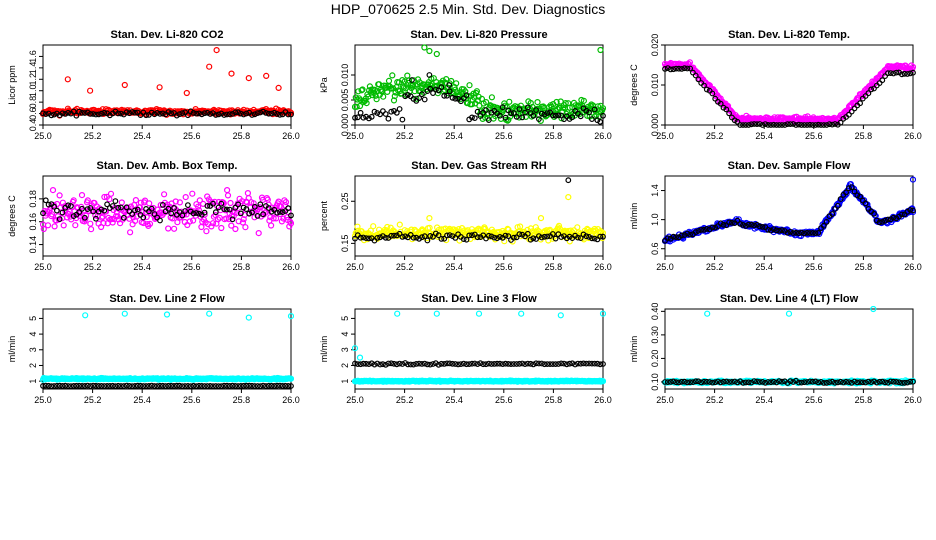 The height and width of the screenshot is (540, 936). I want to click on x-tick-label: 25.6, so click(192, 136).